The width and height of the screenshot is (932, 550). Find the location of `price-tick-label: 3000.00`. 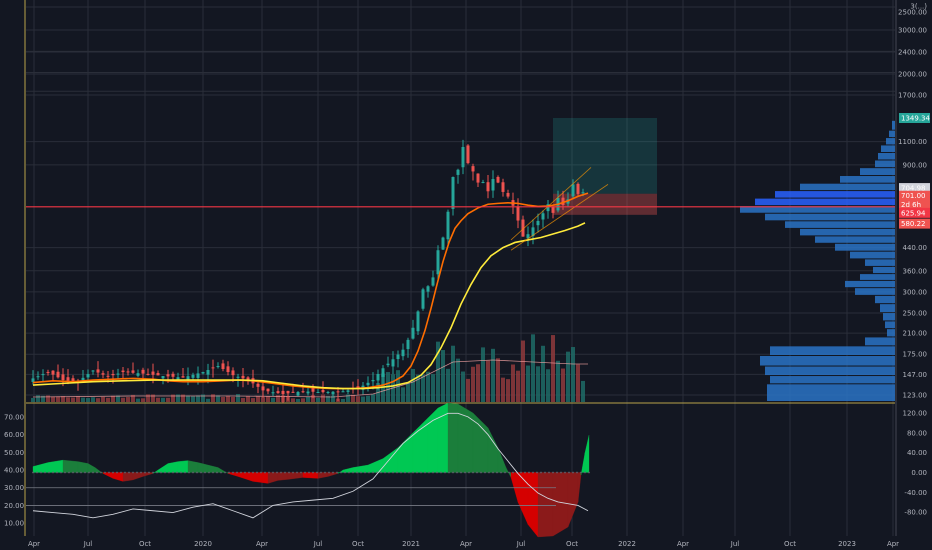

price-tick-label: 3000.00 is located at coordinates (912, 31).